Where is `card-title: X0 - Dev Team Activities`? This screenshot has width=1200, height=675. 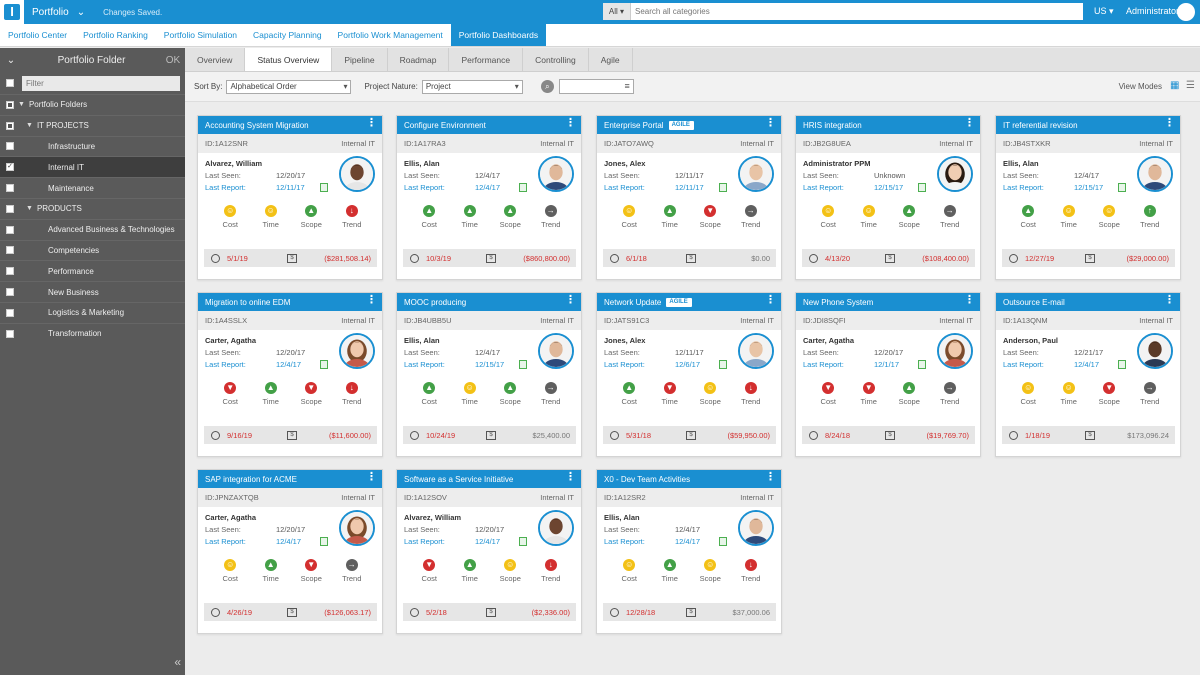
card-title: X0 - Dev Team Activities is located at coordinates (647, 479).